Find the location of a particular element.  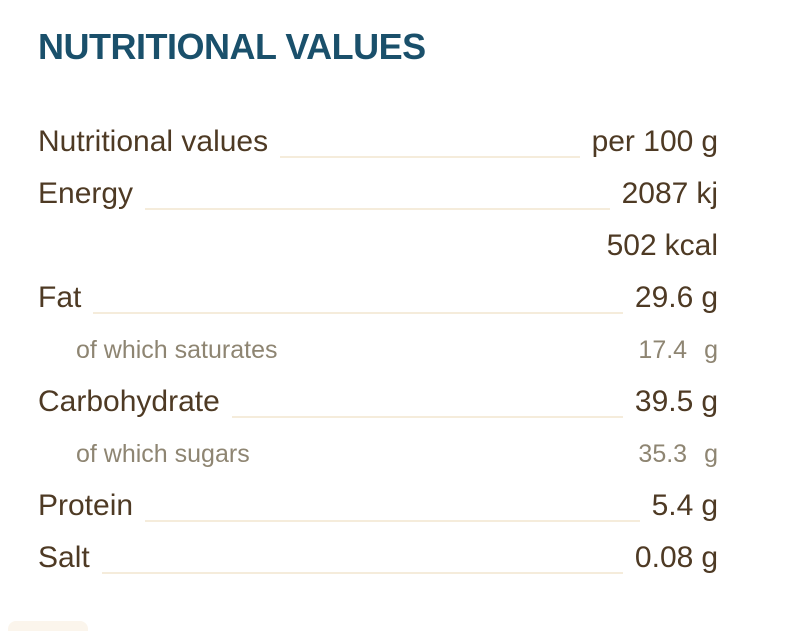

row-label: Protein is located at coordinates (86, 505).